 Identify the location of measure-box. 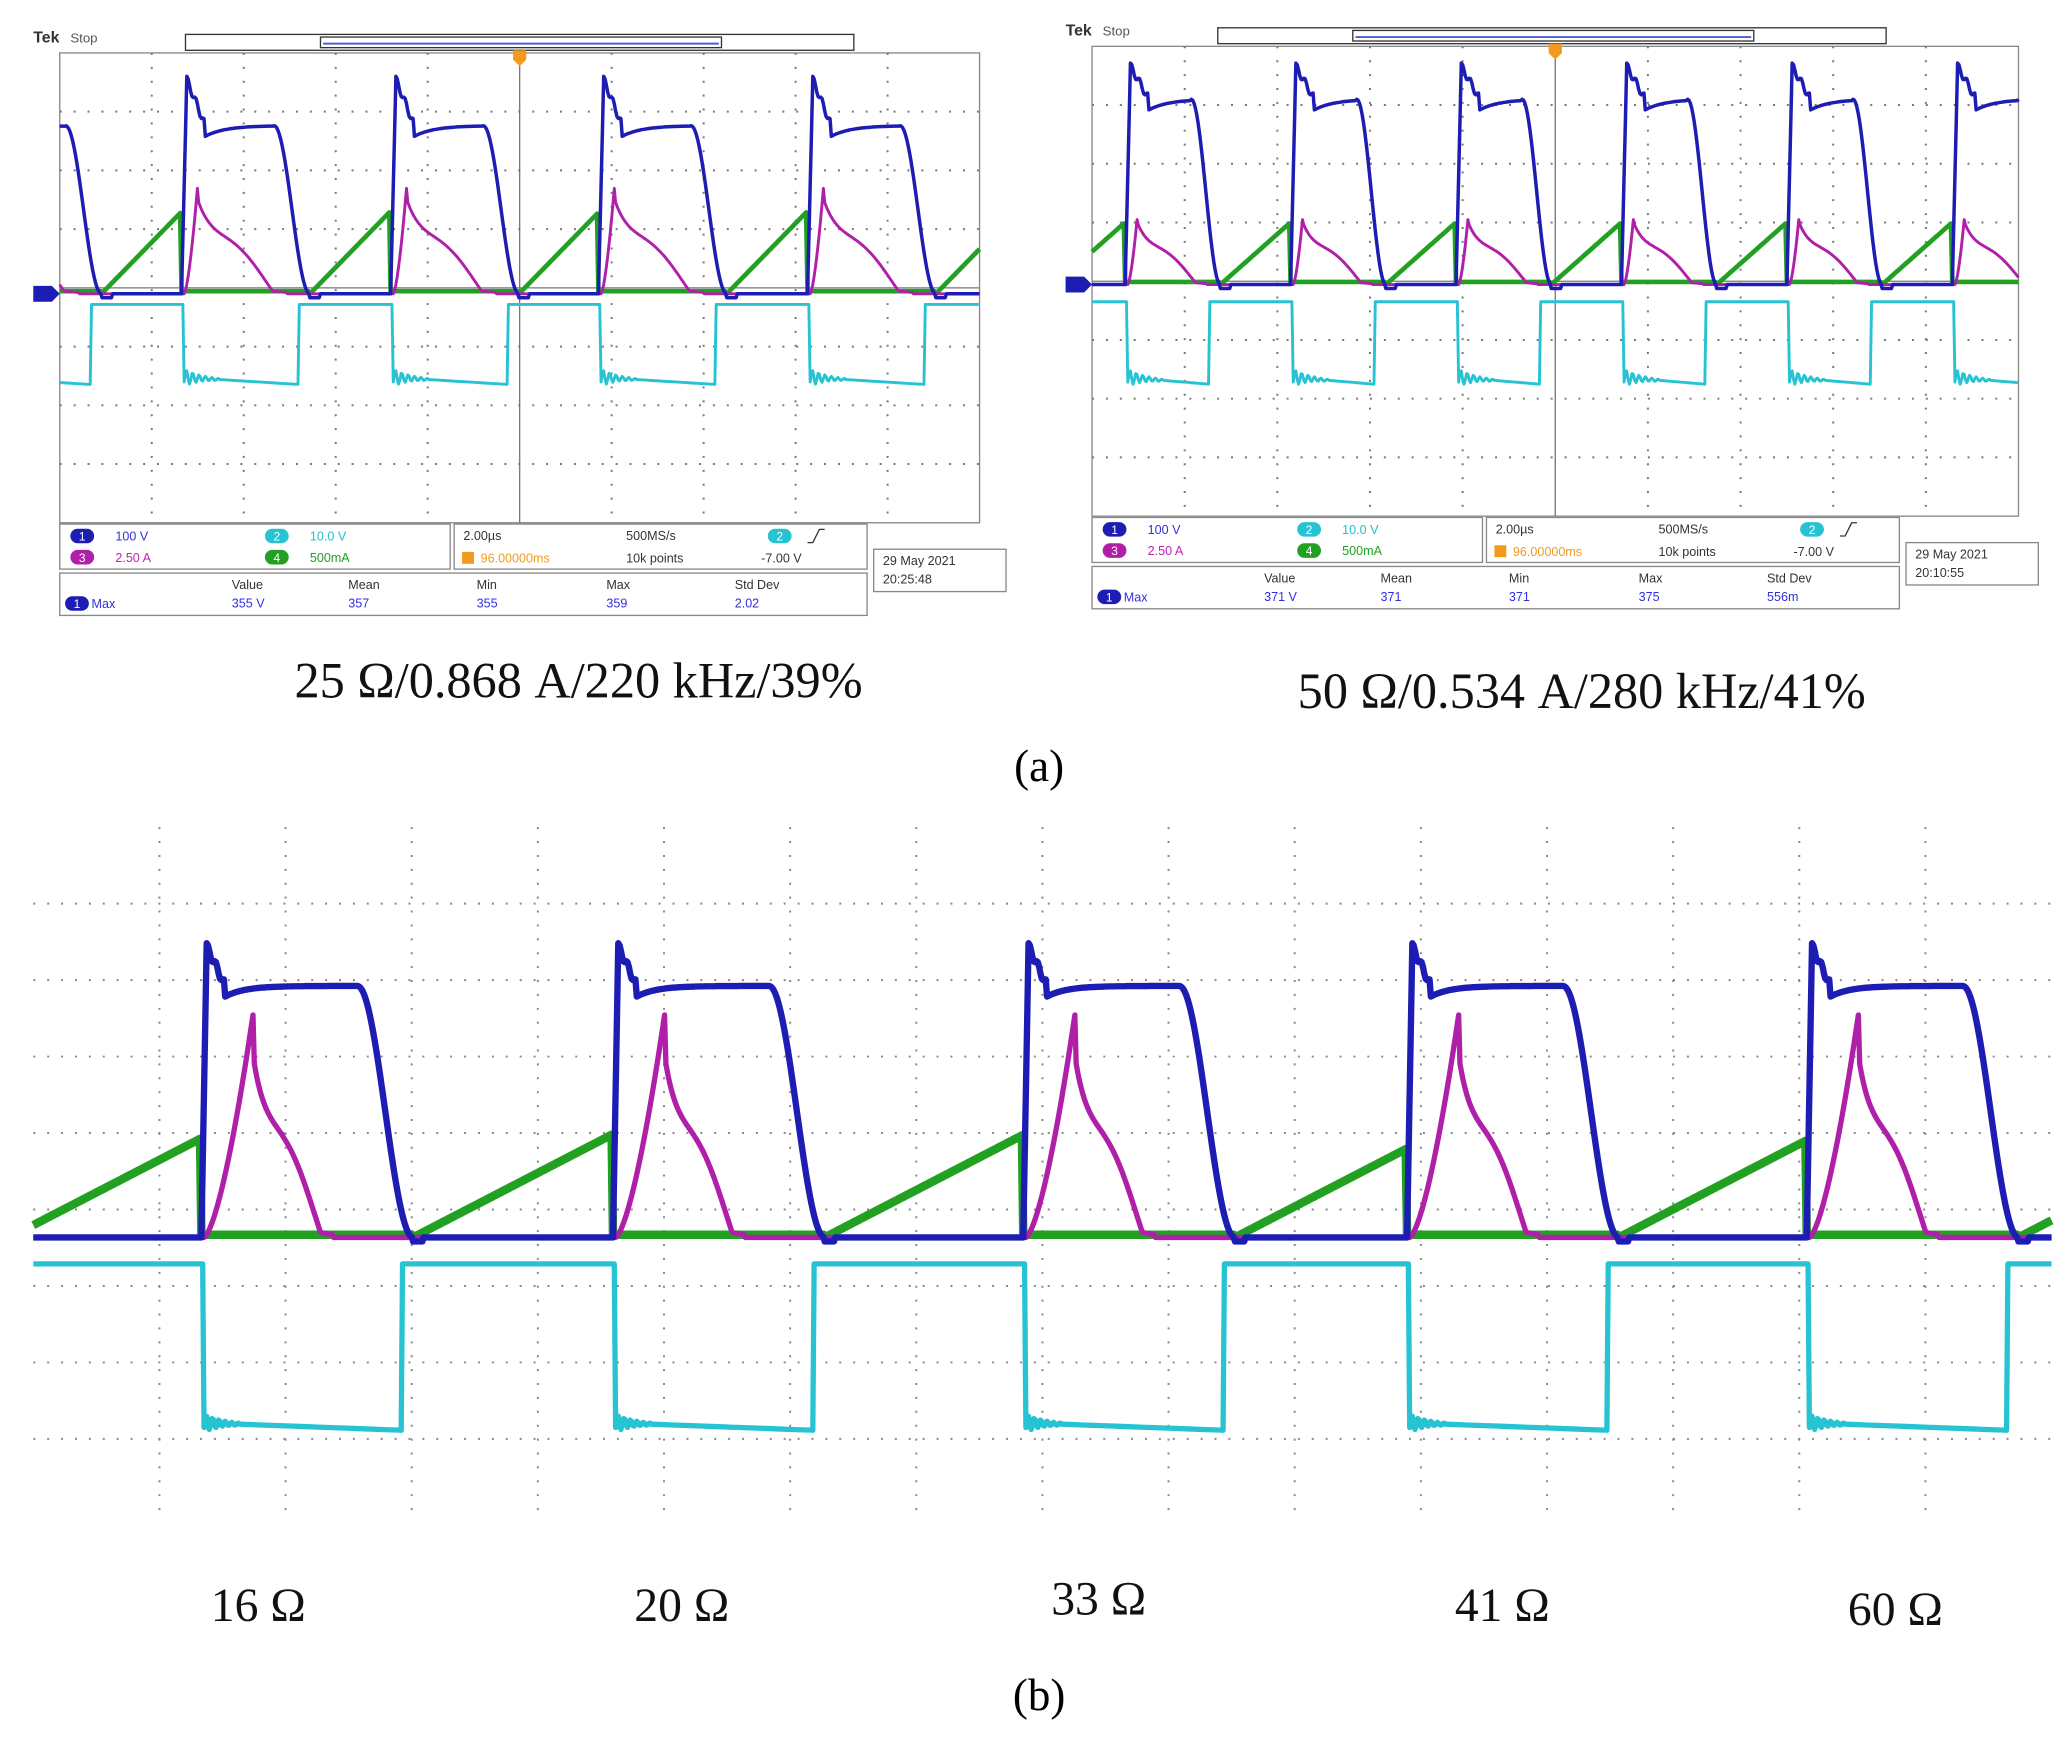
(463, 594).